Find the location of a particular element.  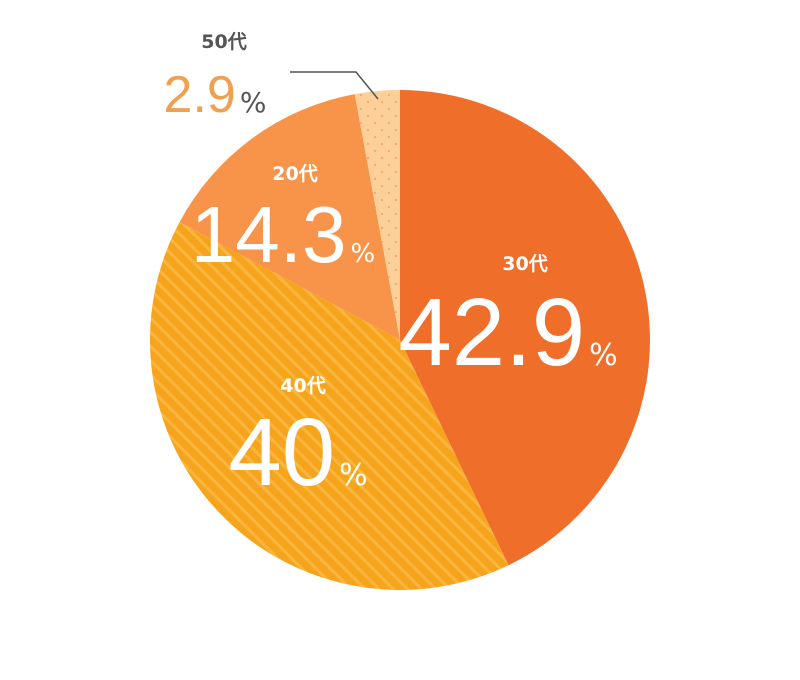

slice-value-2: 40% is located at coordinates (297, 452).